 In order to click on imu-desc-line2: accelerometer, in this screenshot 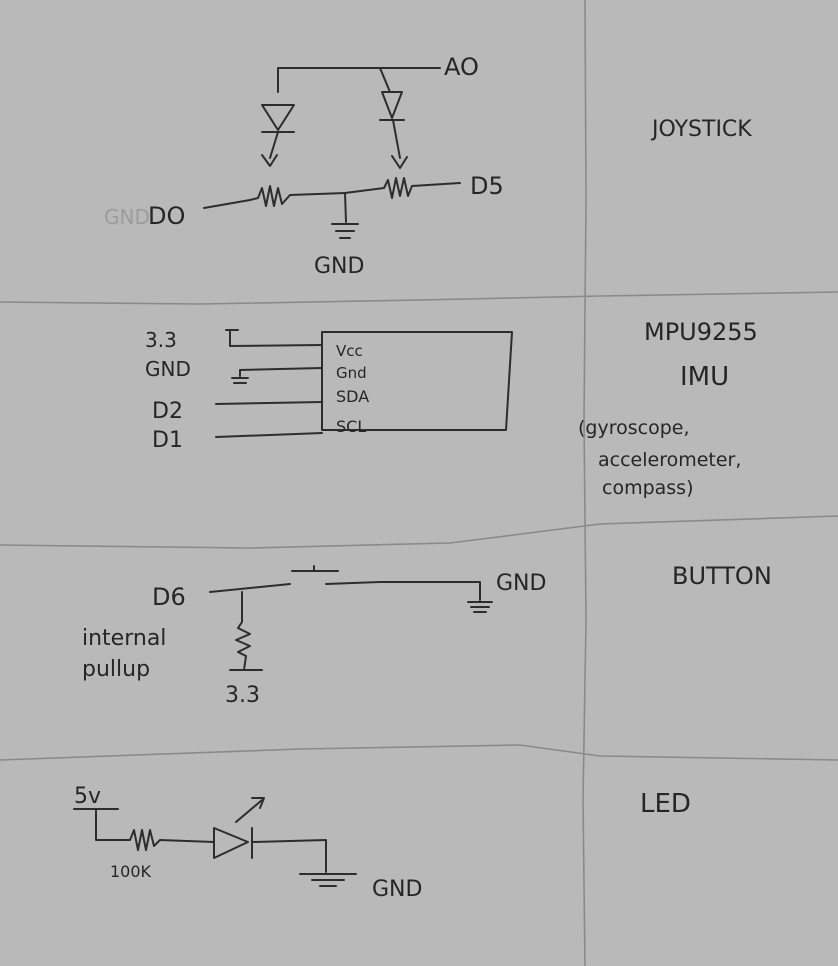, I will do `click(669, 460)`.